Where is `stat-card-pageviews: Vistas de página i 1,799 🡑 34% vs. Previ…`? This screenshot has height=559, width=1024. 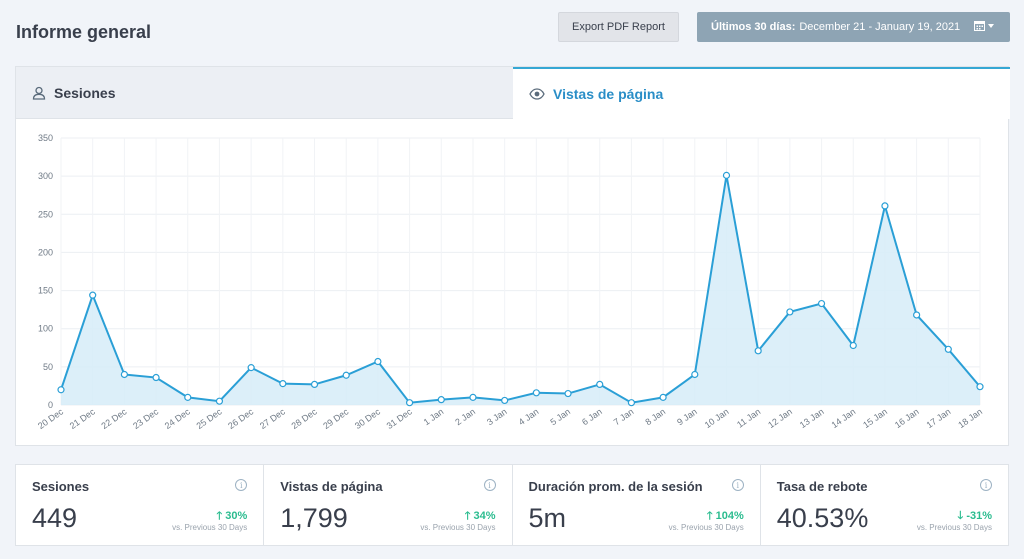 stat-card-pageviews: Vistas de página i 1,799 🡑 34% vs. Previ… is located at coordinates (388, 505).